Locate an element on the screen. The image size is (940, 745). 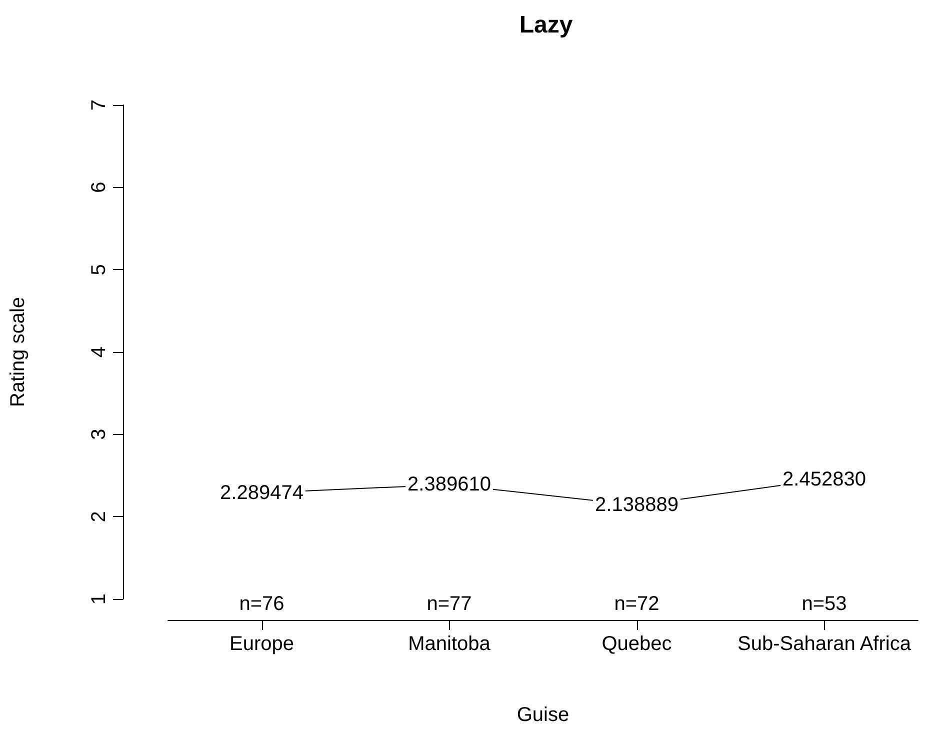
y-tick-label: 2 is located at coordinates (99, 516).